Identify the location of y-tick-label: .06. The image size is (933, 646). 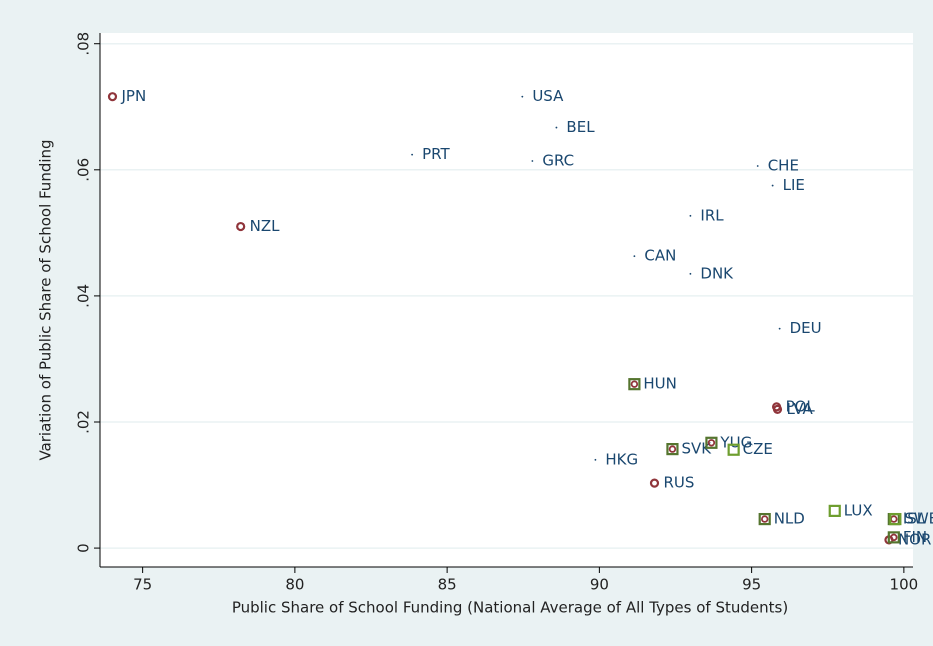
(84, 170).